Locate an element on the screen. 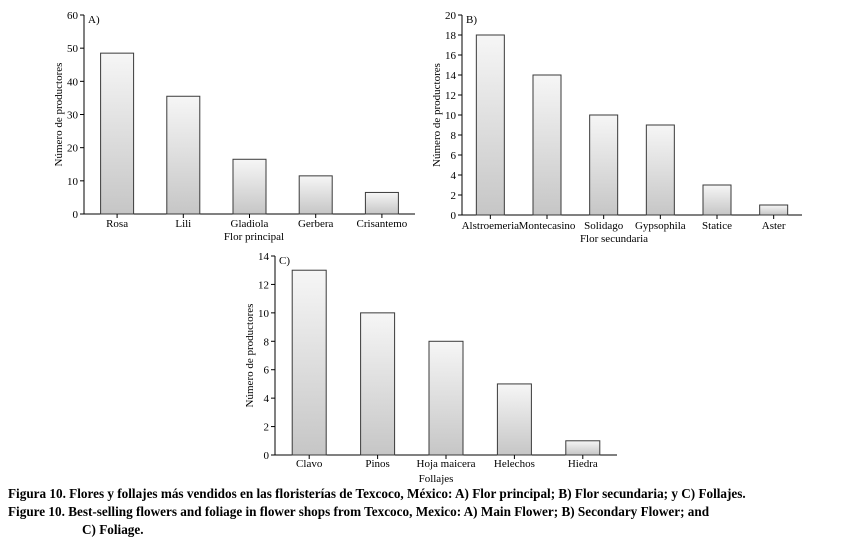 The width and height of the screenshot is (861, 546). category-label: Clavo is located at coordinates (309, 464).